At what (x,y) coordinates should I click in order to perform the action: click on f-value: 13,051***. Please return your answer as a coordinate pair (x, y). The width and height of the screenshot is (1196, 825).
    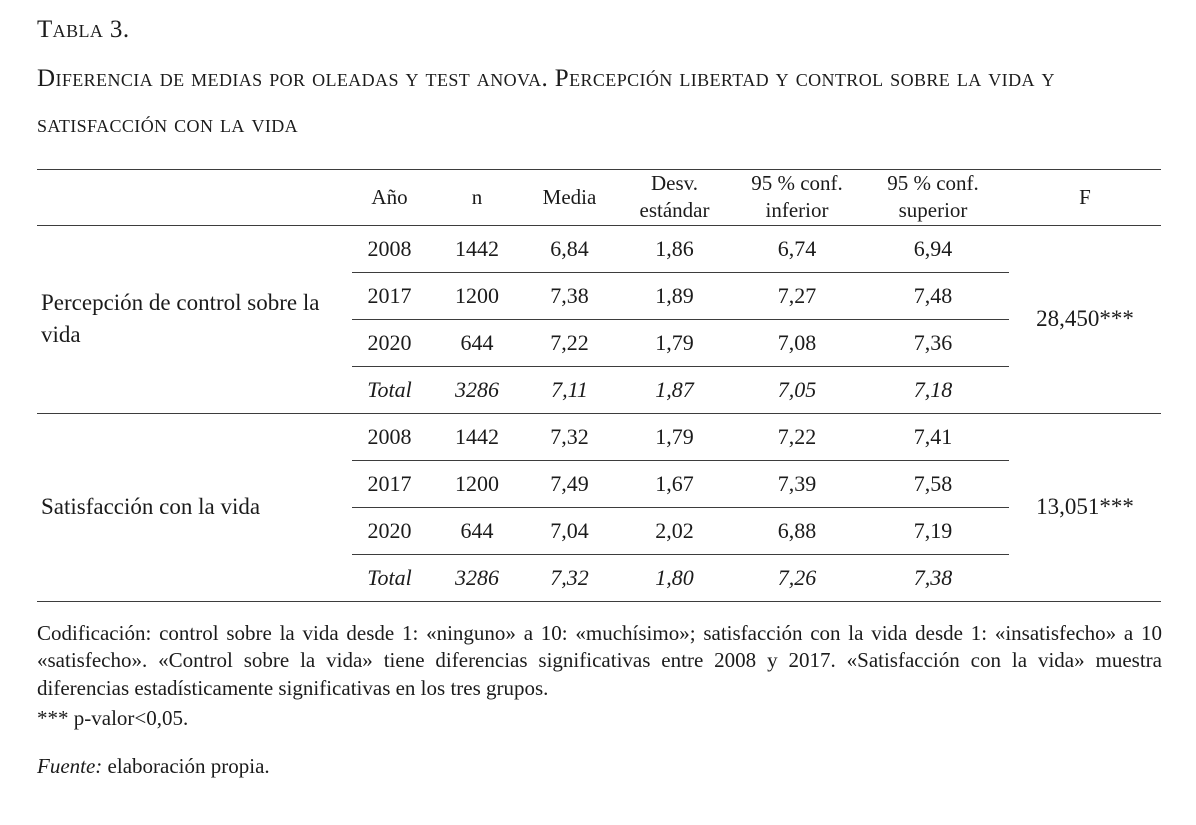
    Looking at the image, I should click on (1085, 507).